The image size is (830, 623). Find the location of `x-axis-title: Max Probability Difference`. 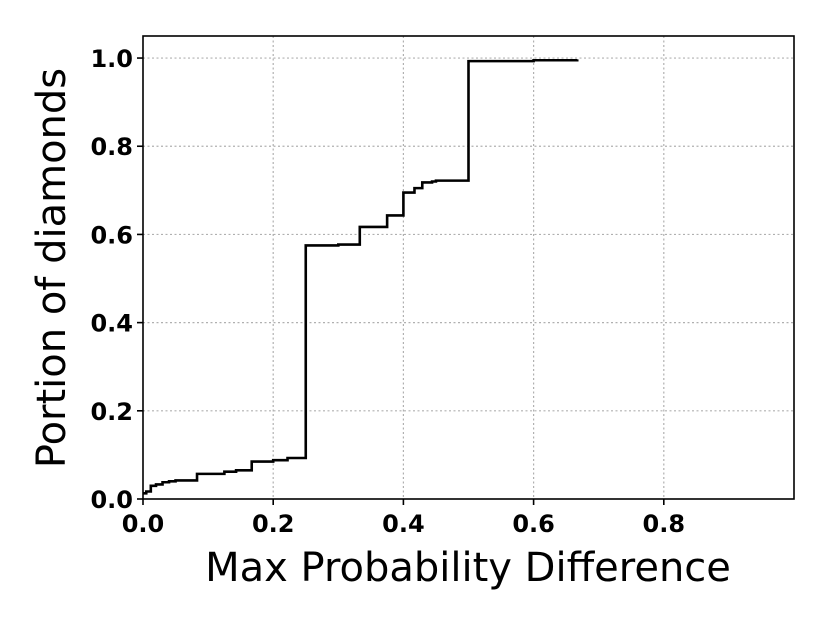

x-axis-title: Max Probability Difference is located at coordinates (468, 568).